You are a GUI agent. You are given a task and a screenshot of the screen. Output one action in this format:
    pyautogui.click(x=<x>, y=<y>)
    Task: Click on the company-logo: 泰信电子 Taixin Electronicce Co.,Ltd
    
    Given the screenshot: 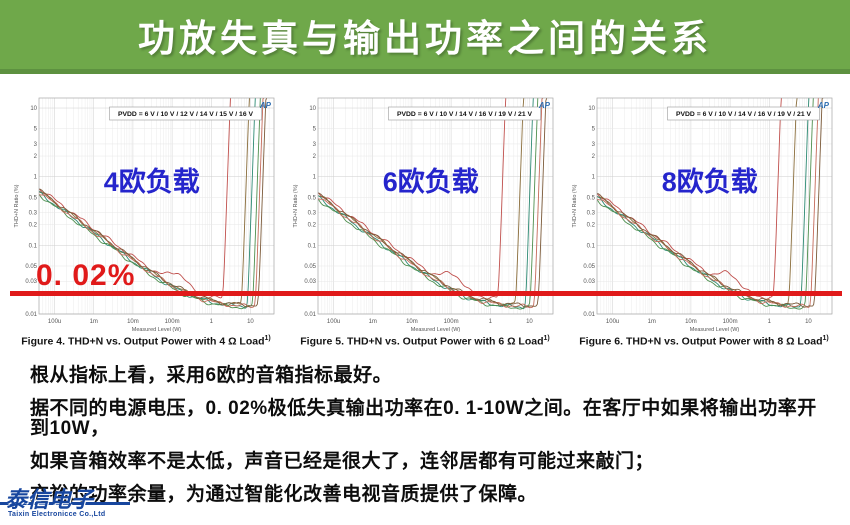 What is the action you would take?
    pyautogui.click(x=70, y=506)
    